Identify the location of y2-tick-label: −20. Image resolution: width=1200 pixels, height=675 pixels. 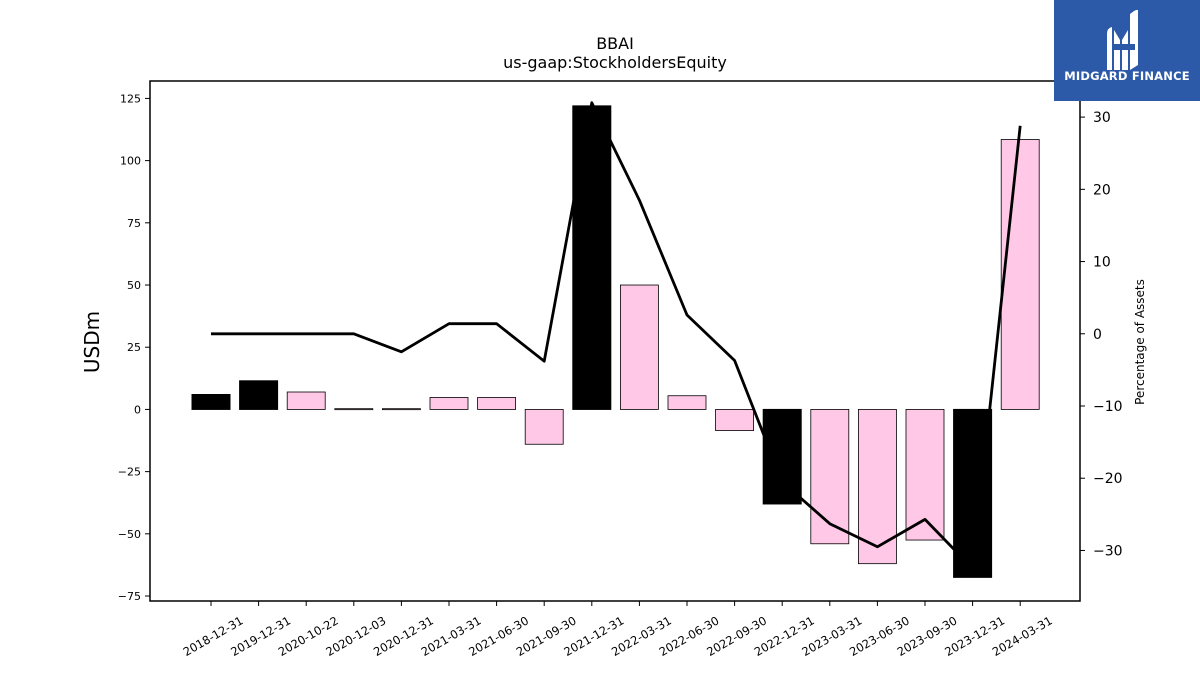
(1108, 479).